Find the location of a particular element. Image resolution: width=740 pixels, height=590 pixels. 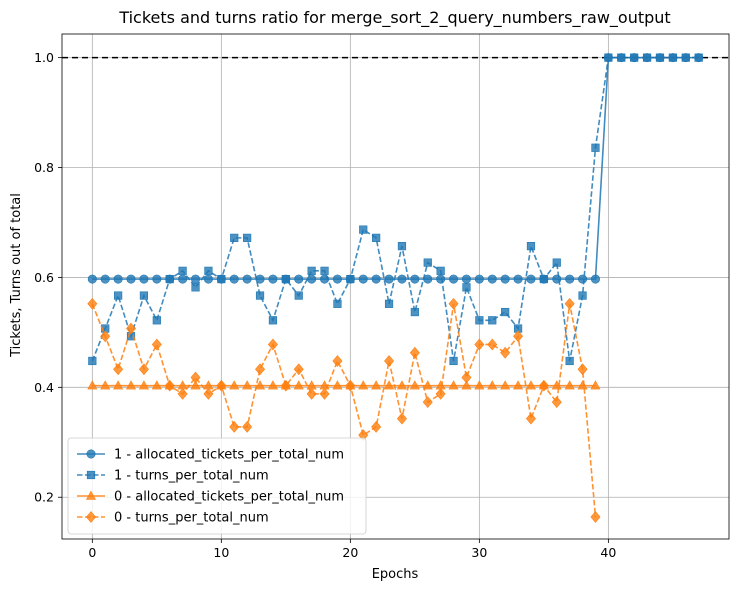

x-tick-label: 0 is located at coordinates (92, 552).